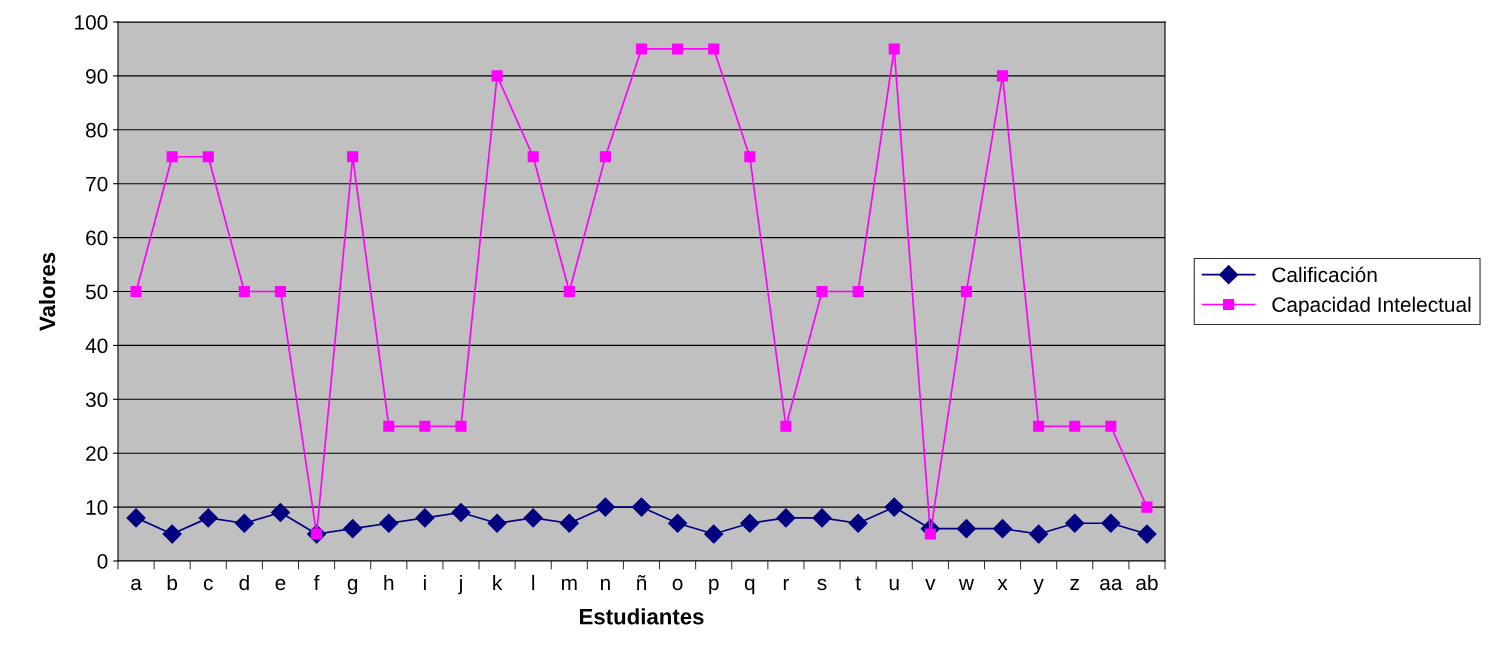  I want to click on y-tick-label: 70, so click(97, 184).